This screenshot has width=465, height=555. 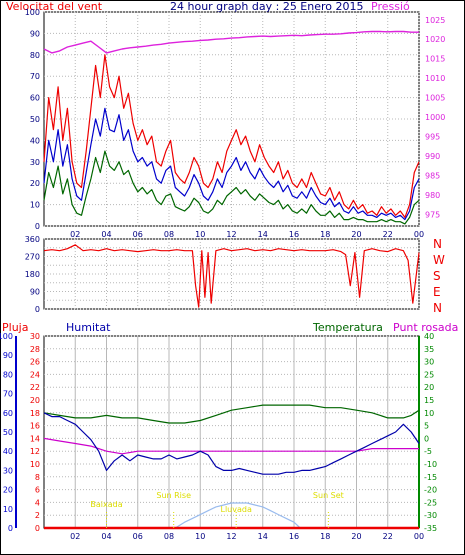 I want to click on humidity-y-tick-label: 0, so click(x=10, y=528).